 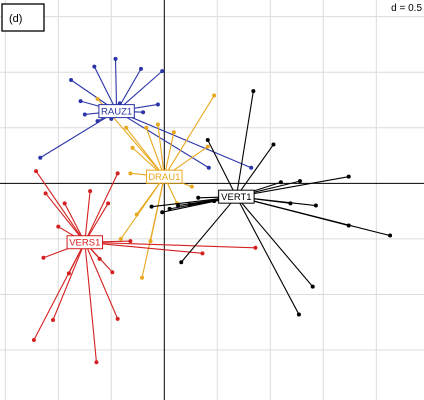 I want to click on panel-label: (d), so click(x=23, y=17).